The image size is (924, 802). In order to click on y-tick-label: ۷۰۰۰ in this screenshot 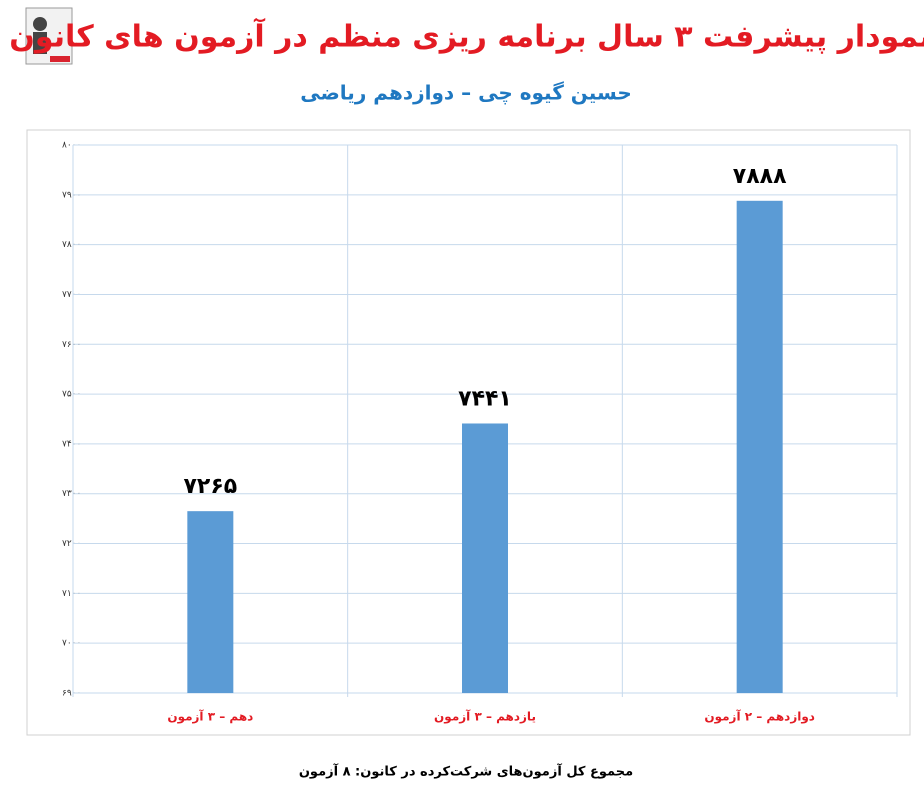, I will do `click(71, 644)`.